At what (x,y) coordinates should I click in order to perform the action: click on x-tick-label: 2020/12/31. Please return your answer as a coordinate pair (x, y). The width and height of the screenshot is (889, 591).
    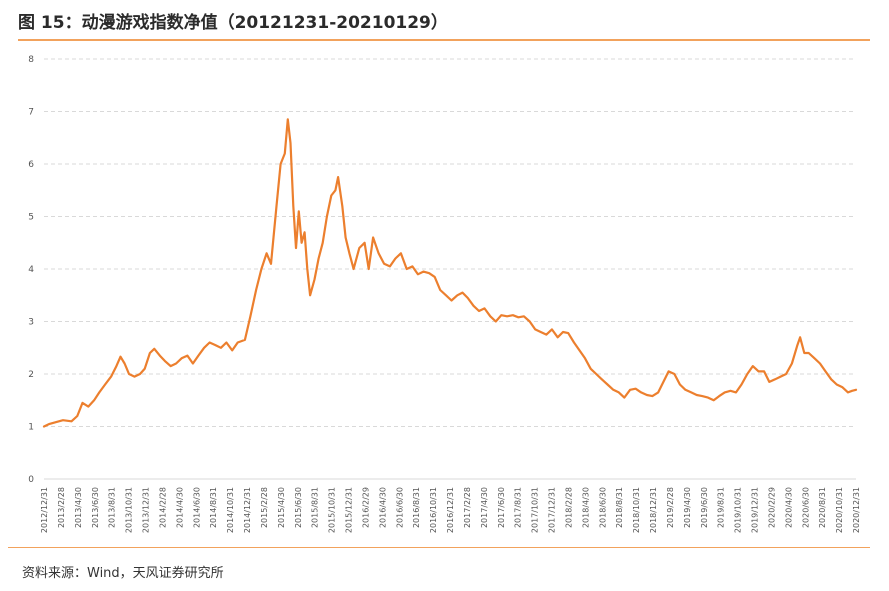
    Looking at the image, I should click on (856, 510).